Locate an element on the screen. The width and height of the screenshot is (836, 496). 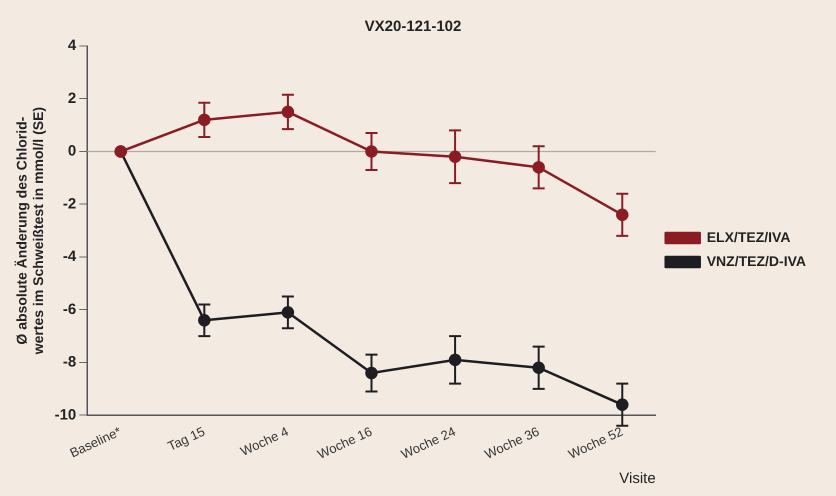
x-tick-label: Woche 36 is located at coordinates (512, 443).